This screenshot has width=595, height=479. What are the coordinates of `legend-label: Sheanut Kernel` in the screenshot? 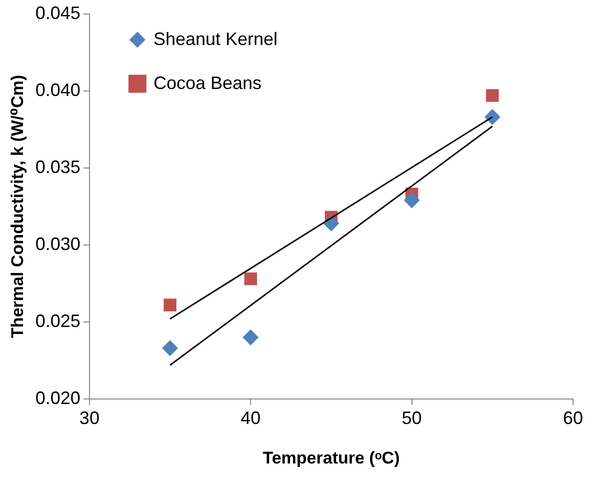 It's located at (215, 38).